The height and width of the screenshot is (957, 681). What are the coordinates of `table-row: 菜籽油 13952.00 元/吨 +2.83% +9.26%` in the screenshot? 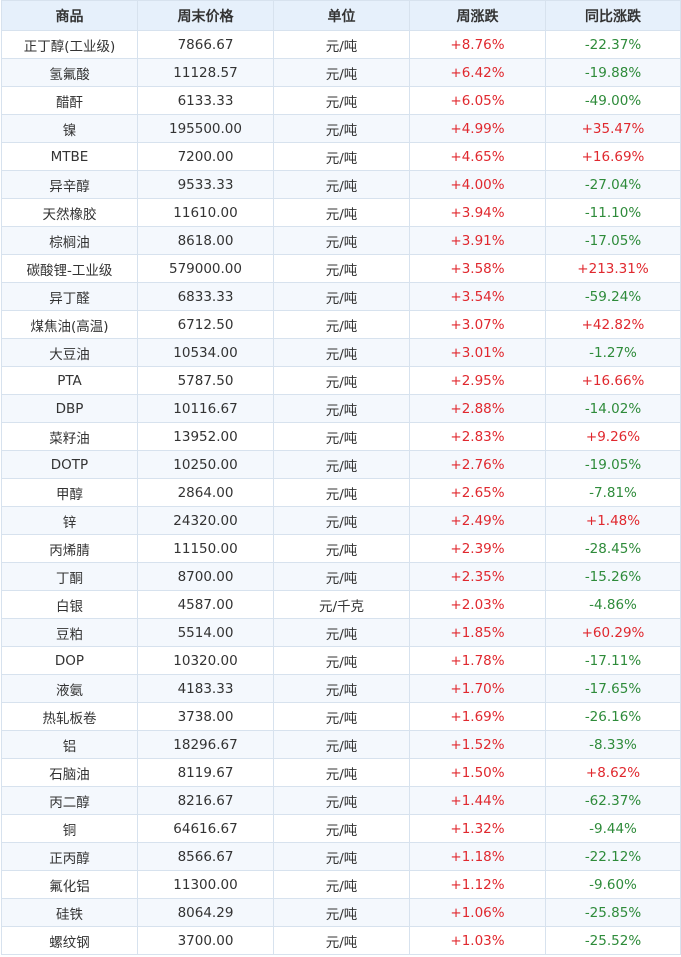 It's located at (341, 436).